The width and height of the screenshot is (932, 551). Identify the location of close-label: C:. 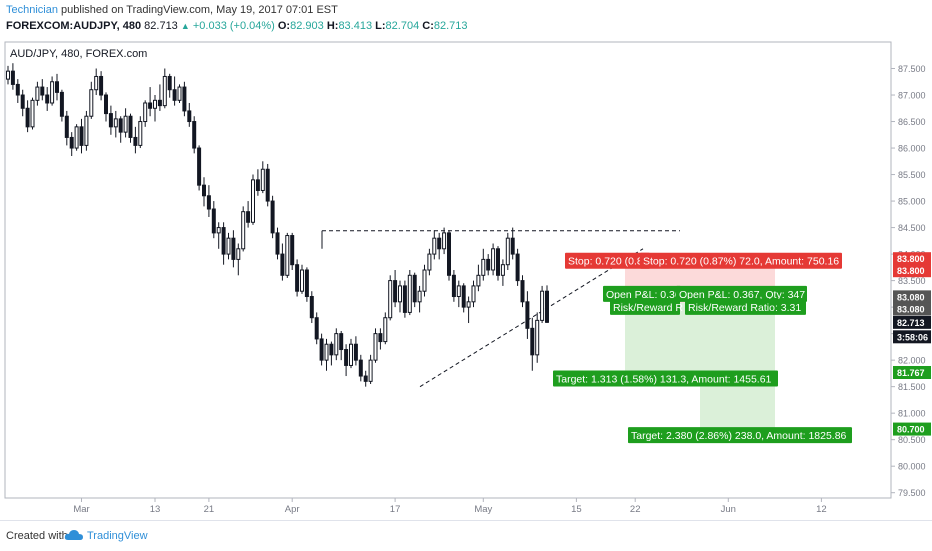
(428, 26).